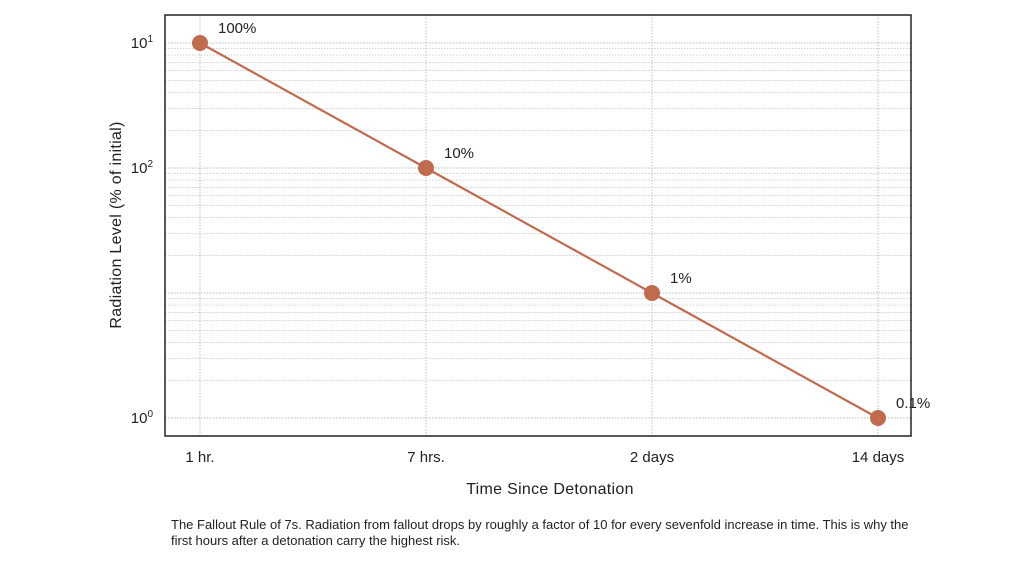  I want to click on y-axis-label: Radiation Level (% of initial), so click(116, 224).